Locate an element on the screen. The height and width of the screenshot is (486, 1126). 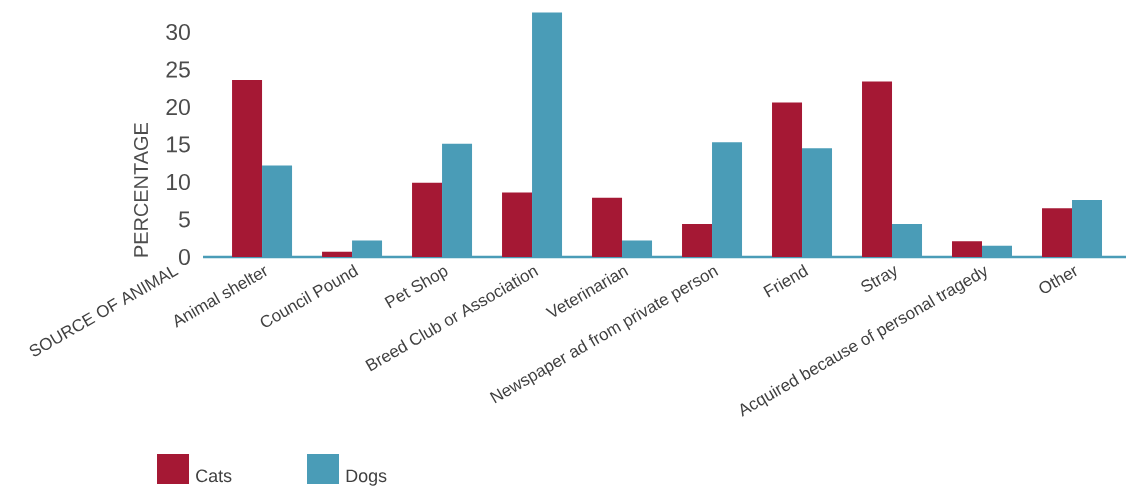
y-tick-label: 15 is located at coordinates (178, 144).